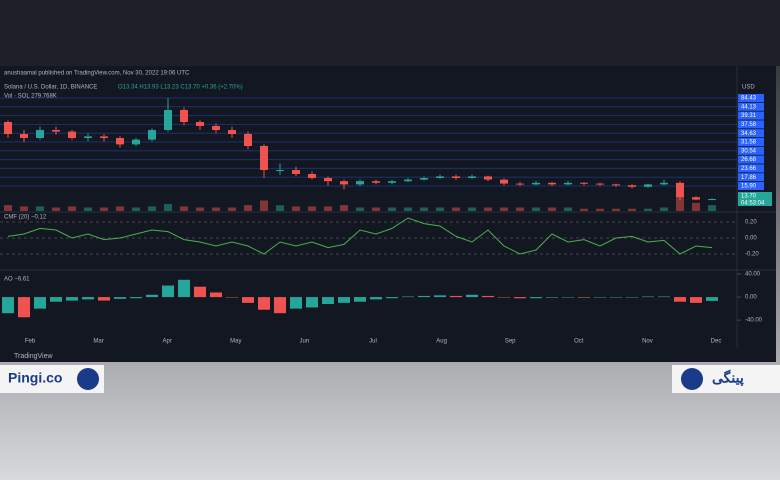  I want to click on brand: TradingView, so click(33, 356).